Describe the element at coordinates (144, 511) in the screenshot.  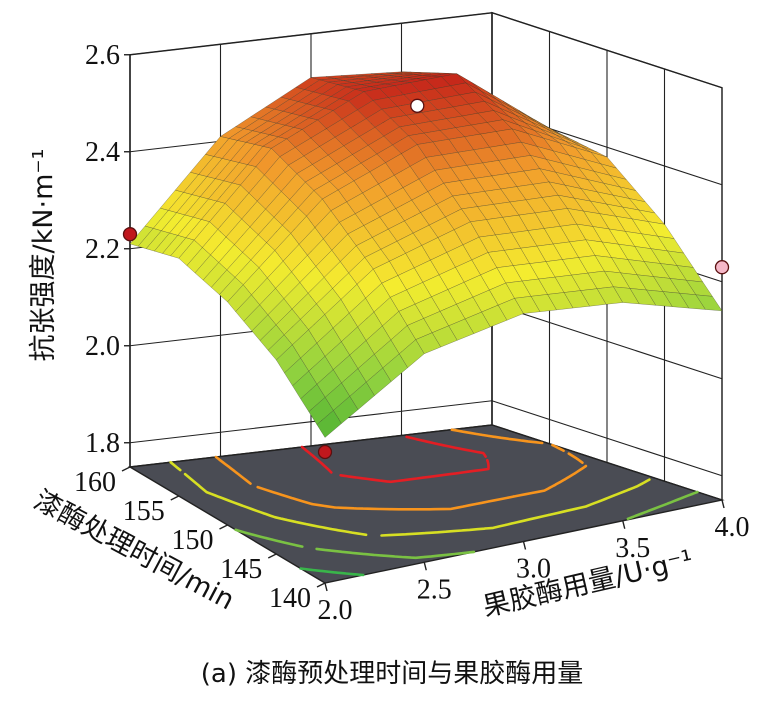
I see `y-tick-label: 155` at that location.